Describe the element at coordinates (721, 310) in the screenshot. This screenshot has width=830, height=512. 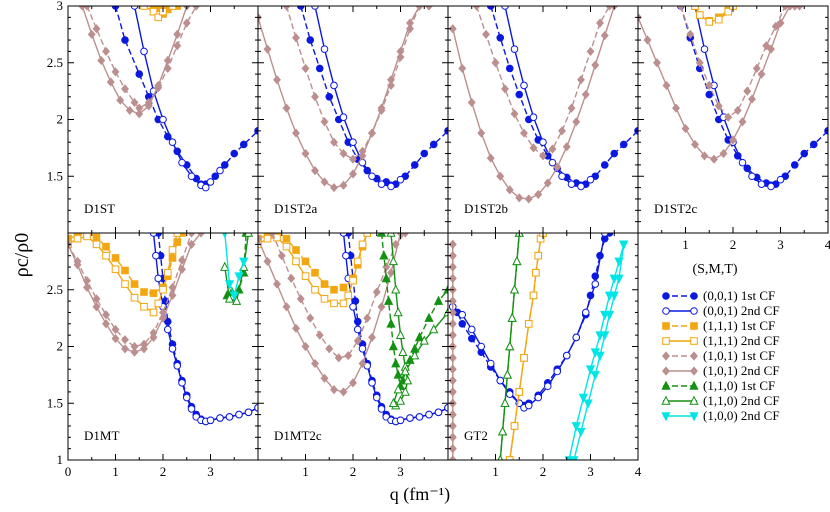
I see `legend-item: (0,0,1) 2nd CF` at that location.